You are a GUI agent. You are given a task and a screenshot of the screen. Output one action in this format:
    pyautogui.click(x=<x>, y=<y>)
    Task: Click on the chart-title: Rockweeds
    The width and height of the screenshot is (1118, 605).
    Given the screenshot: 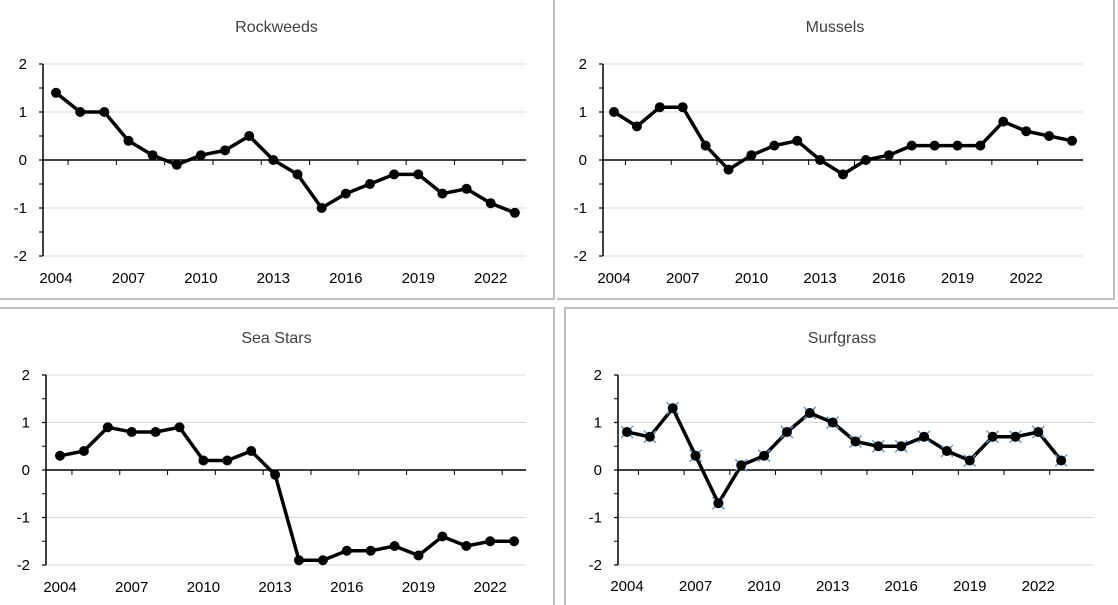 What is the action you would take?
    pyautogui.click(x=276, y=27)
    